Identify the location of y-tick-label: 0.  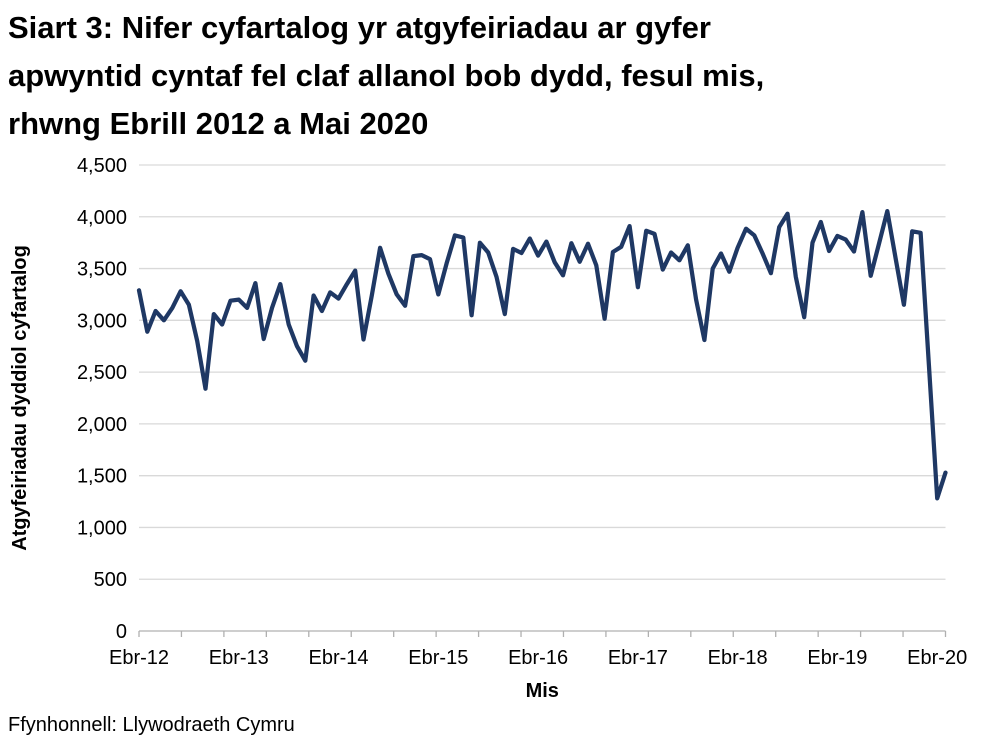
(121, 632).